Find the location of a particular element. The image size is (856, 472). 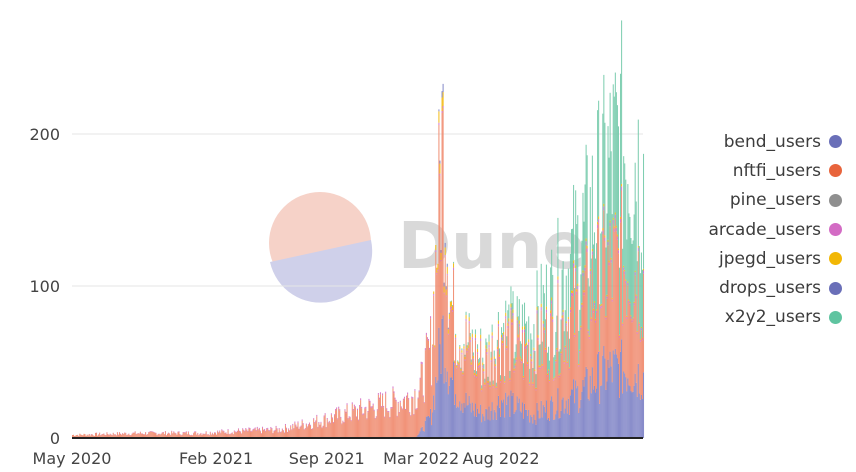

legend-item-nftfi_users: nftfi_users is located at coordinates (770, 170).